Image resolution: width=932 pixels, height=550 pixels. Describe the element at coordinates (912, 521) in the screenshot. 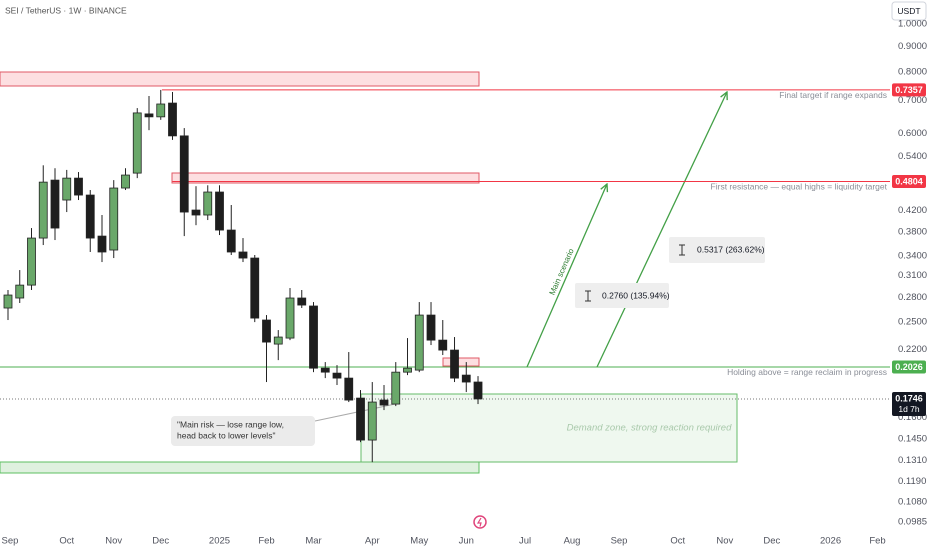

I see `y-tick-label: 0.0985` at that location.